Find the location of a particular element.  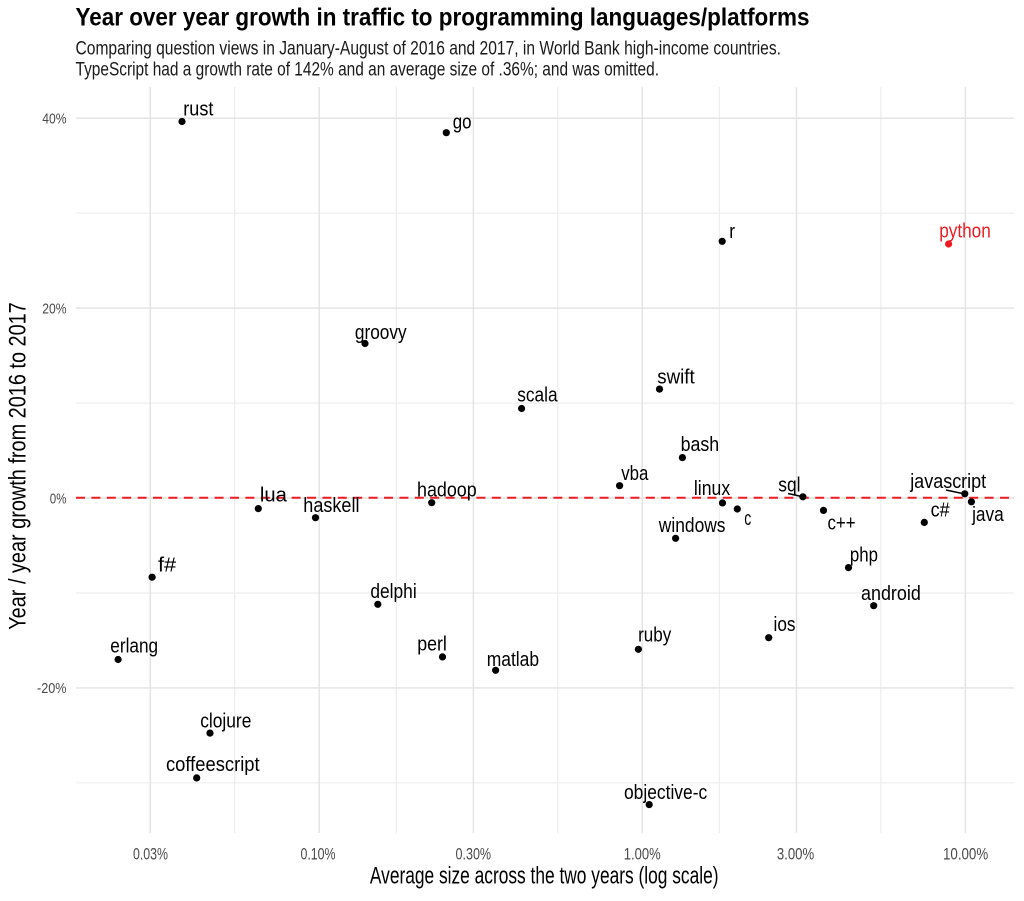

svg-text: javascript is located at coordinates (947, 482).